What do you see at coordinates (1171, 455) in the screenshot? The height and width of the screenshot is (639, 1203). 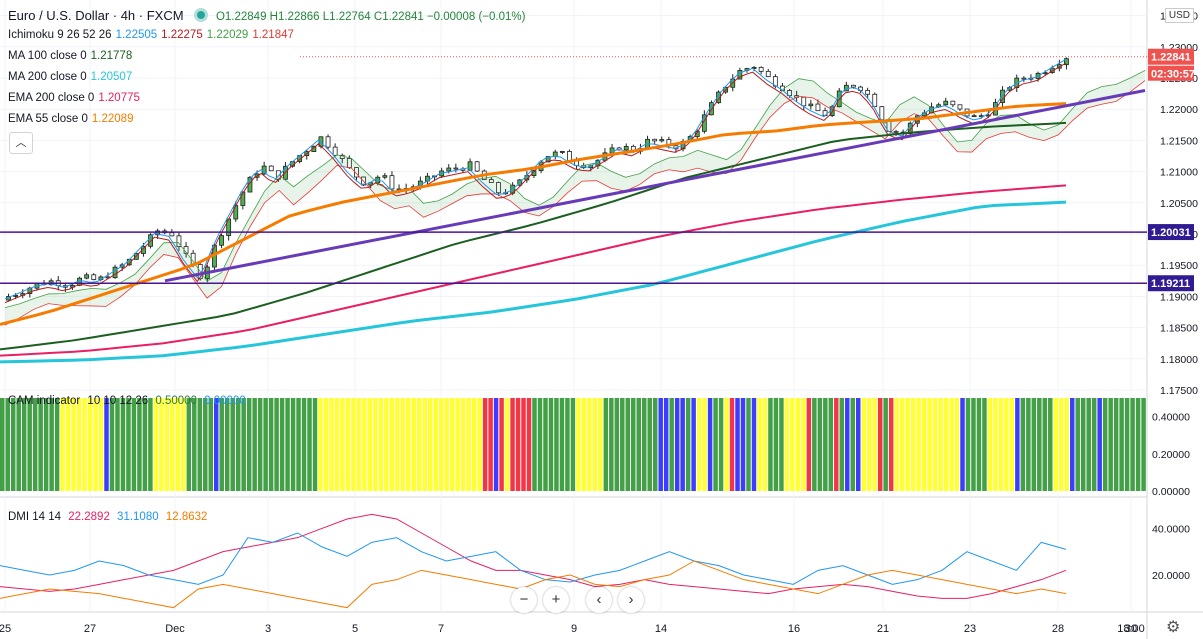 I see `cam-tick-label: 0.20000` at bounding box center [1171, 455].